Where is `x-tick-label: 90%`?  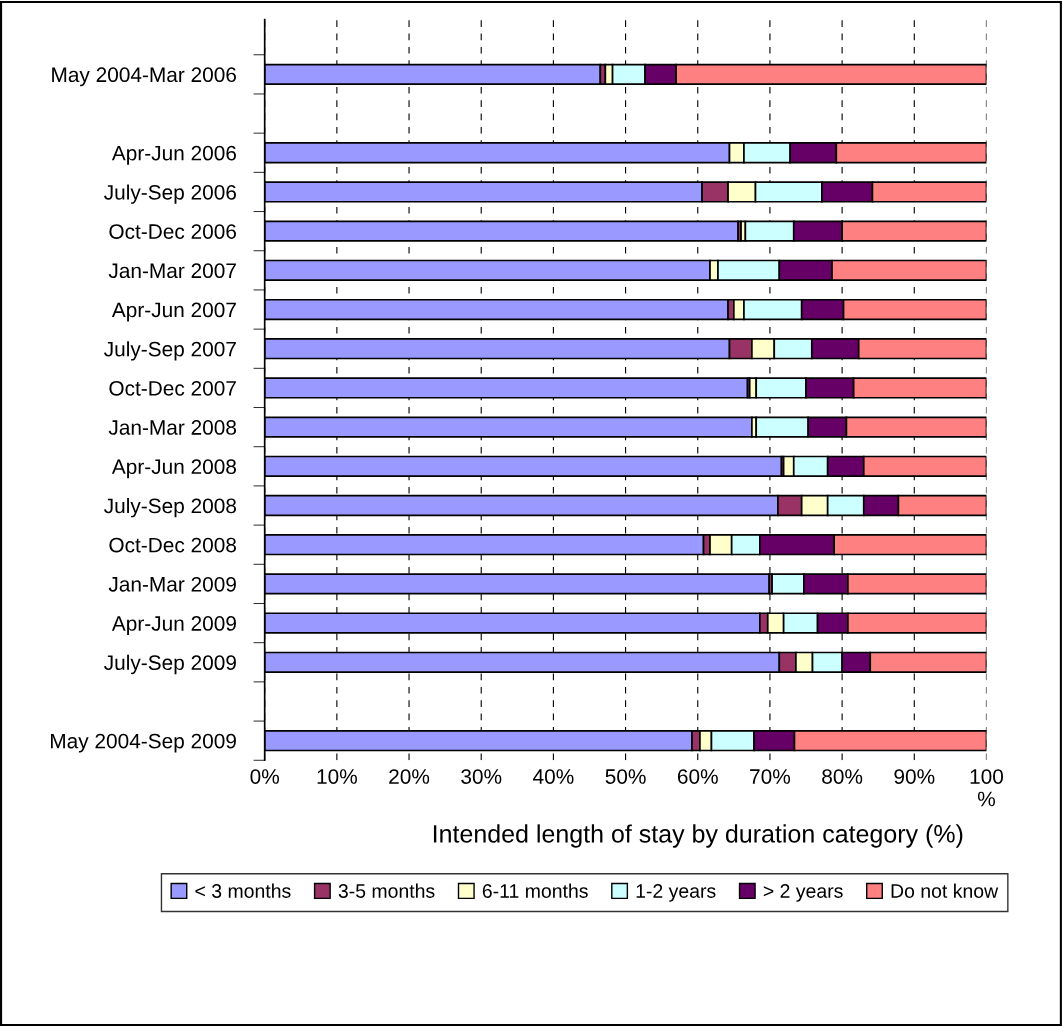 x-tick-label: 90% is located at coordinates (914, 776).